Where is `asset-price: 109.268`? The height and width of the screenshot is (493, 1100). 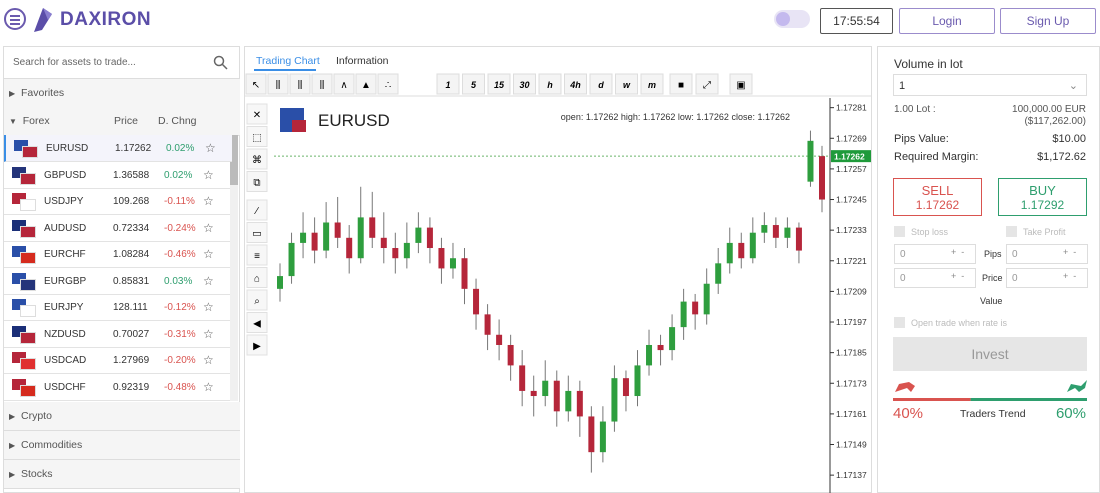 asset-price: 109.268 is located at coordinates (131, 201).